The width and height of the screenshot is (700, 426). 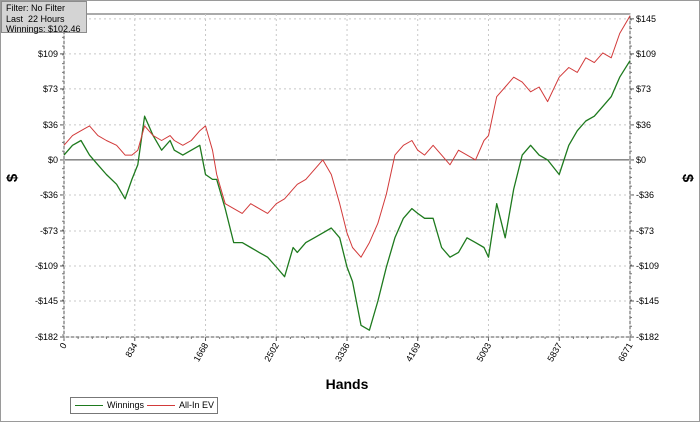 I want to click on legend-label-winnings: Winnings, so click(x=126, y=405).